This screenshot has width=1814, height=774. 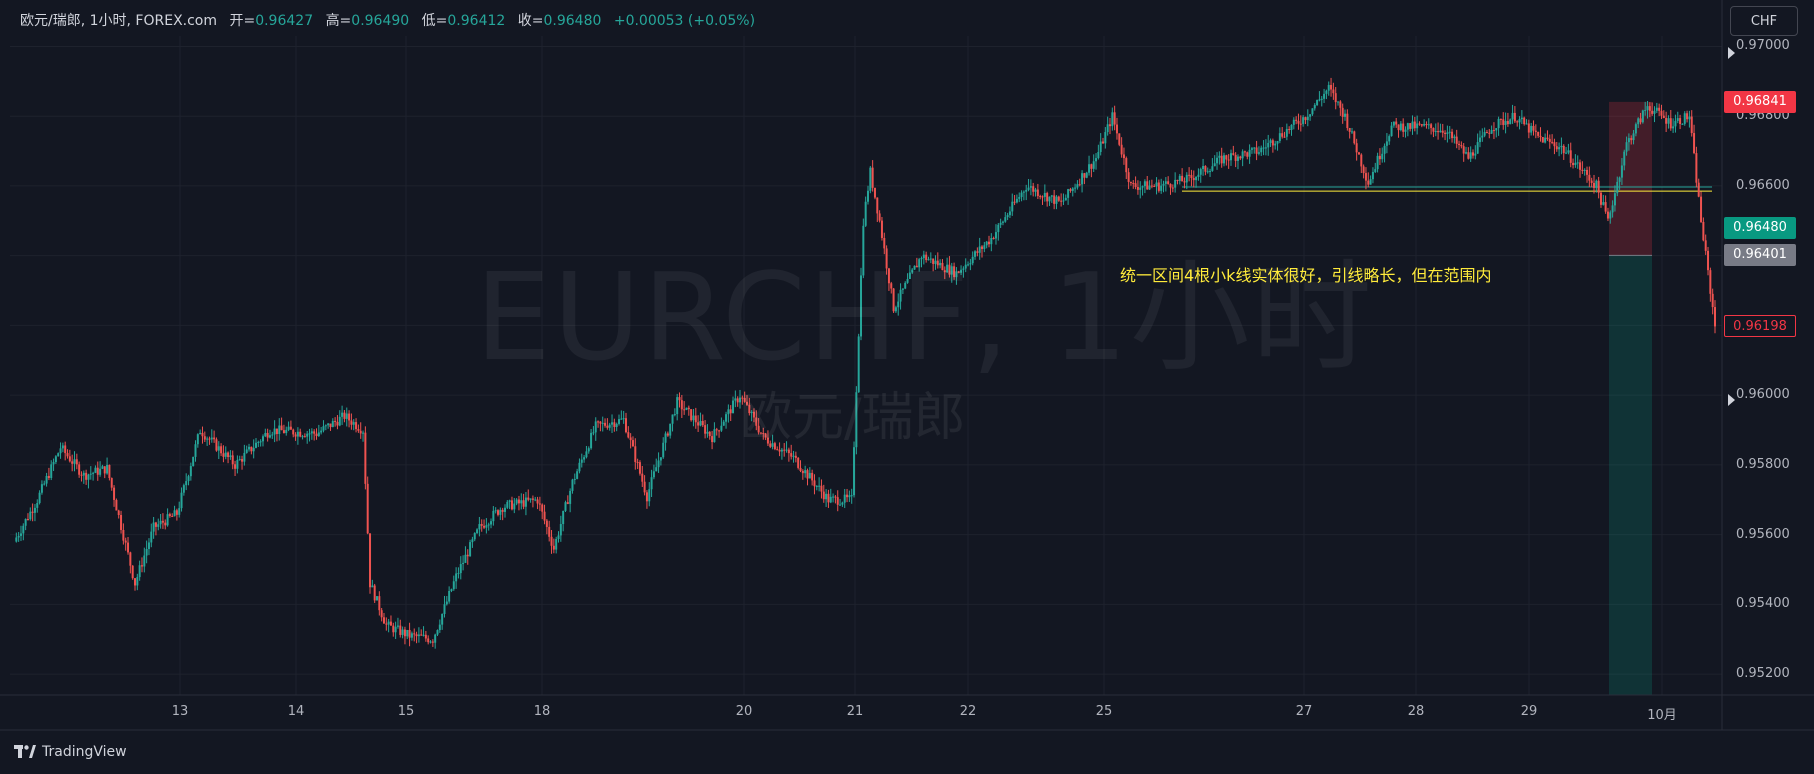 I want to click on low-label: 低=, so click(x=434, y=21).